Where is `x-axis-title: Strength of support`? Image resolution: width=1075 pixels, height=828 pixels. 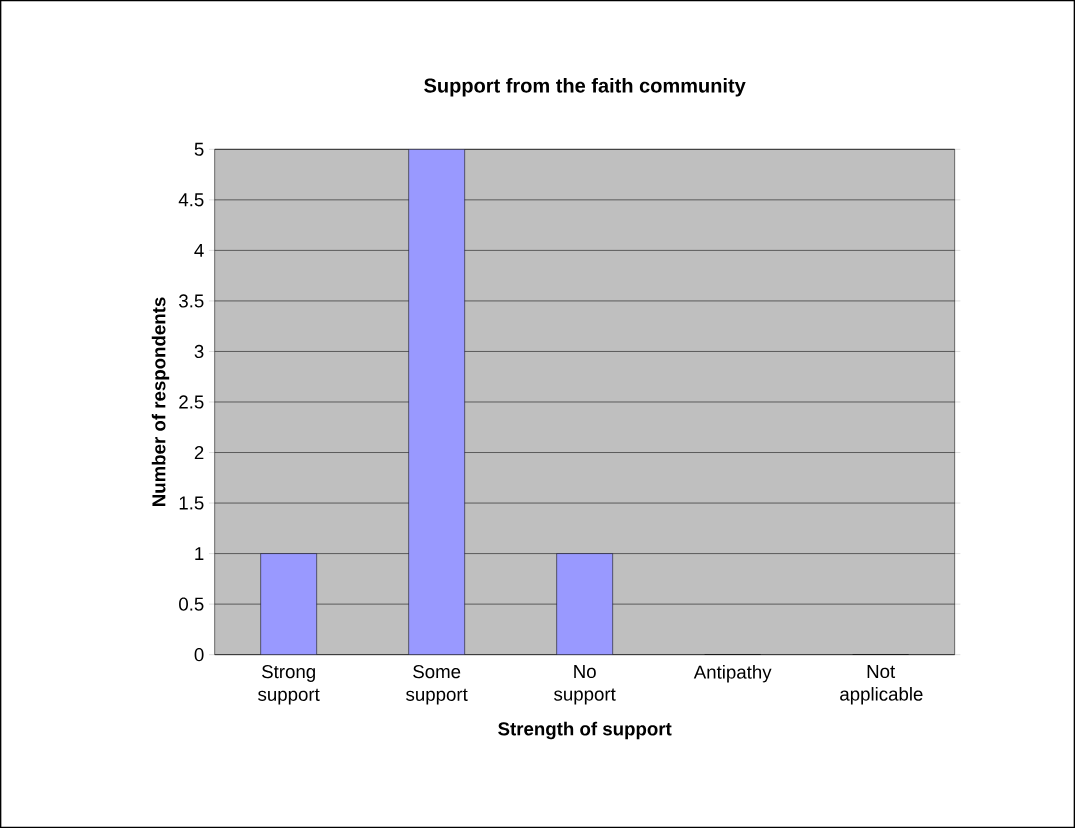
x-axis-title: Strength of support is located at coordinates (585, 730).